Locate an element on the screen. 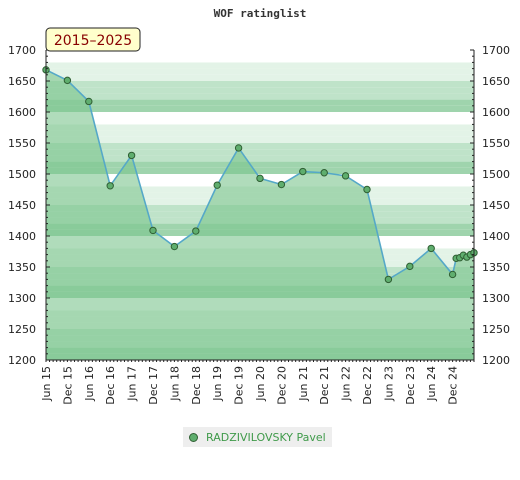  y-tick-label-right: 1600 is located at coordinates (496, 112).